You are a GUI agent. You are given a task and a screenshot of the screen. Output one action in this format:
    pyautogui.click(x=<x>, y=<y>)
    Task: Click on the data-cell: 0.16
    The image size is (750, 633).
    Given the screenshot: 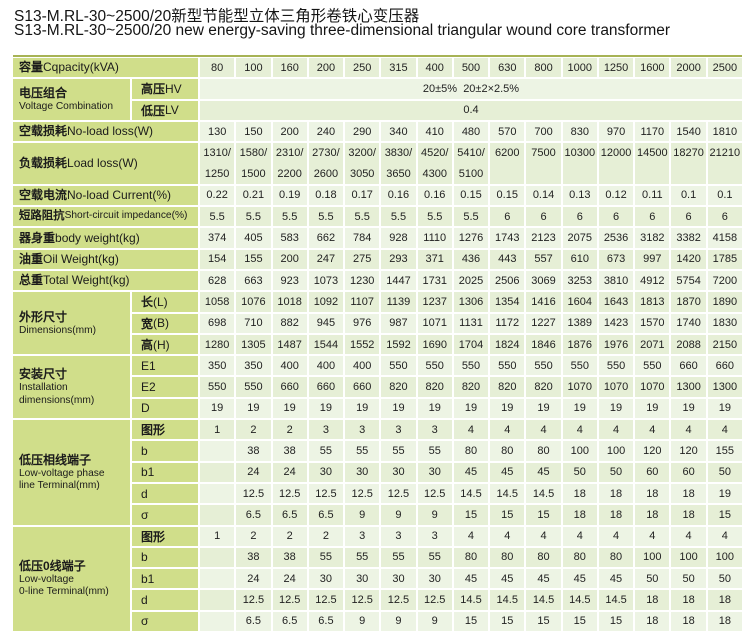 What is the action you would take?
    pyautogui.click(x=398, y=195)
    